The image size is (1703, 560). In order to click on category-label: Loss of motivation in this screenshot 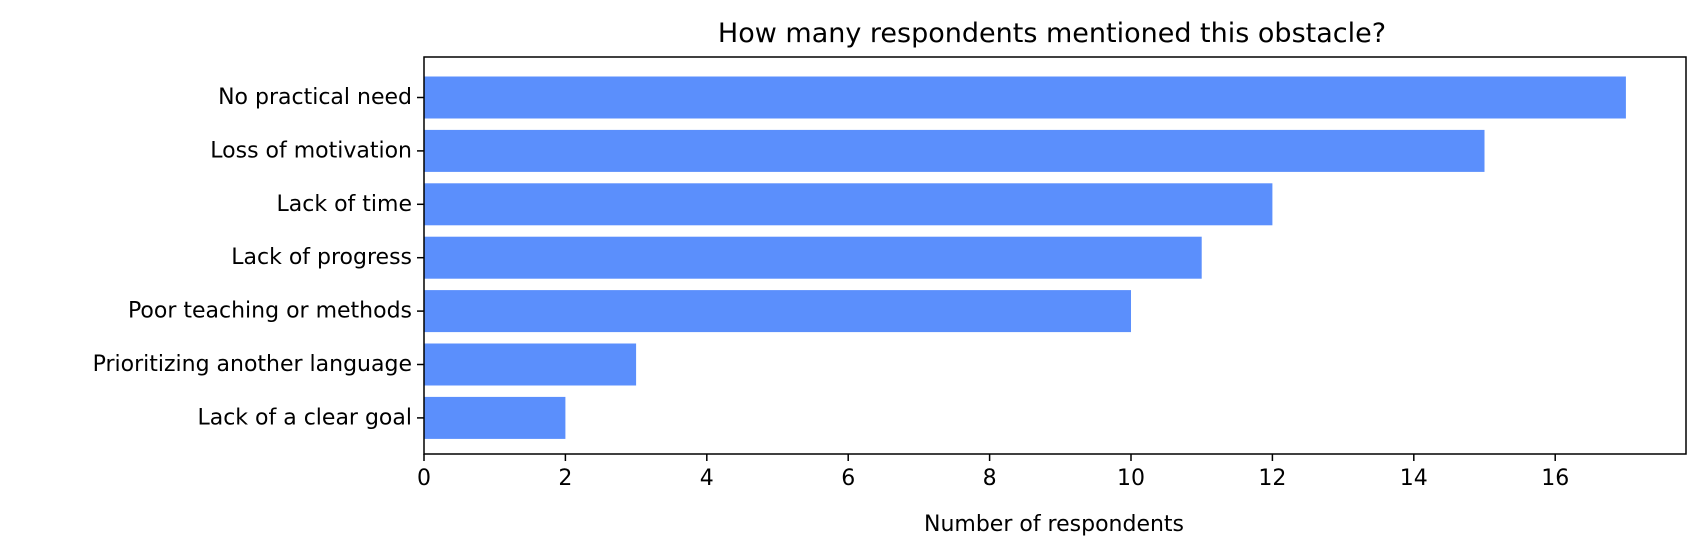, I will do `click(311, 150)`.